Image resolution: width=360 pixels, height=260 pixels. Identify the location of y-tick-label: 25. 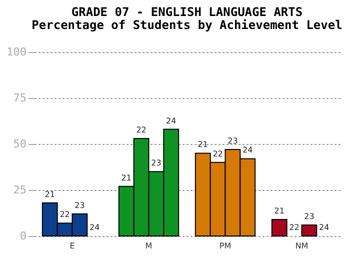
(19, 190).